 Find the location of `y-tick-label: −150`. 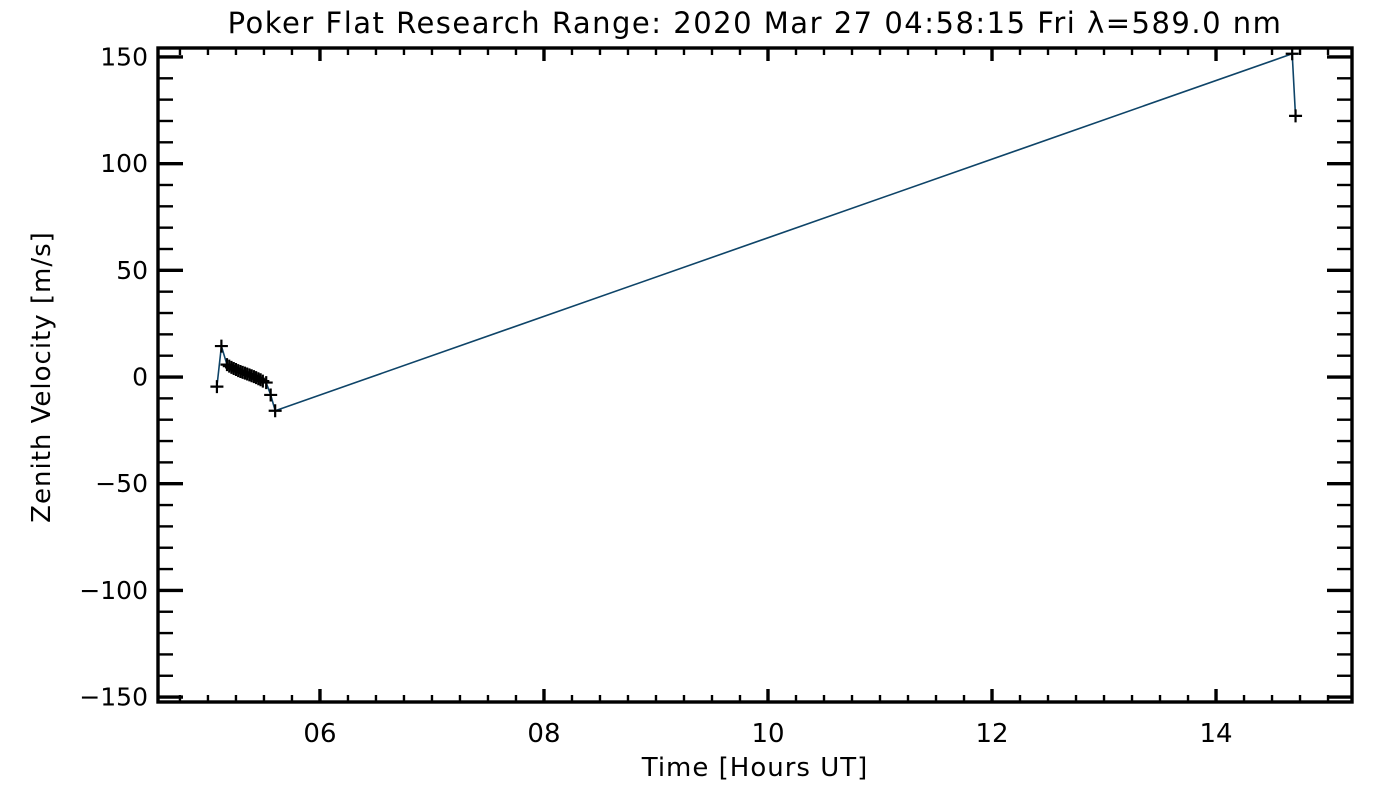

y-tick-label: −150 is located at coordinates (113, 697).